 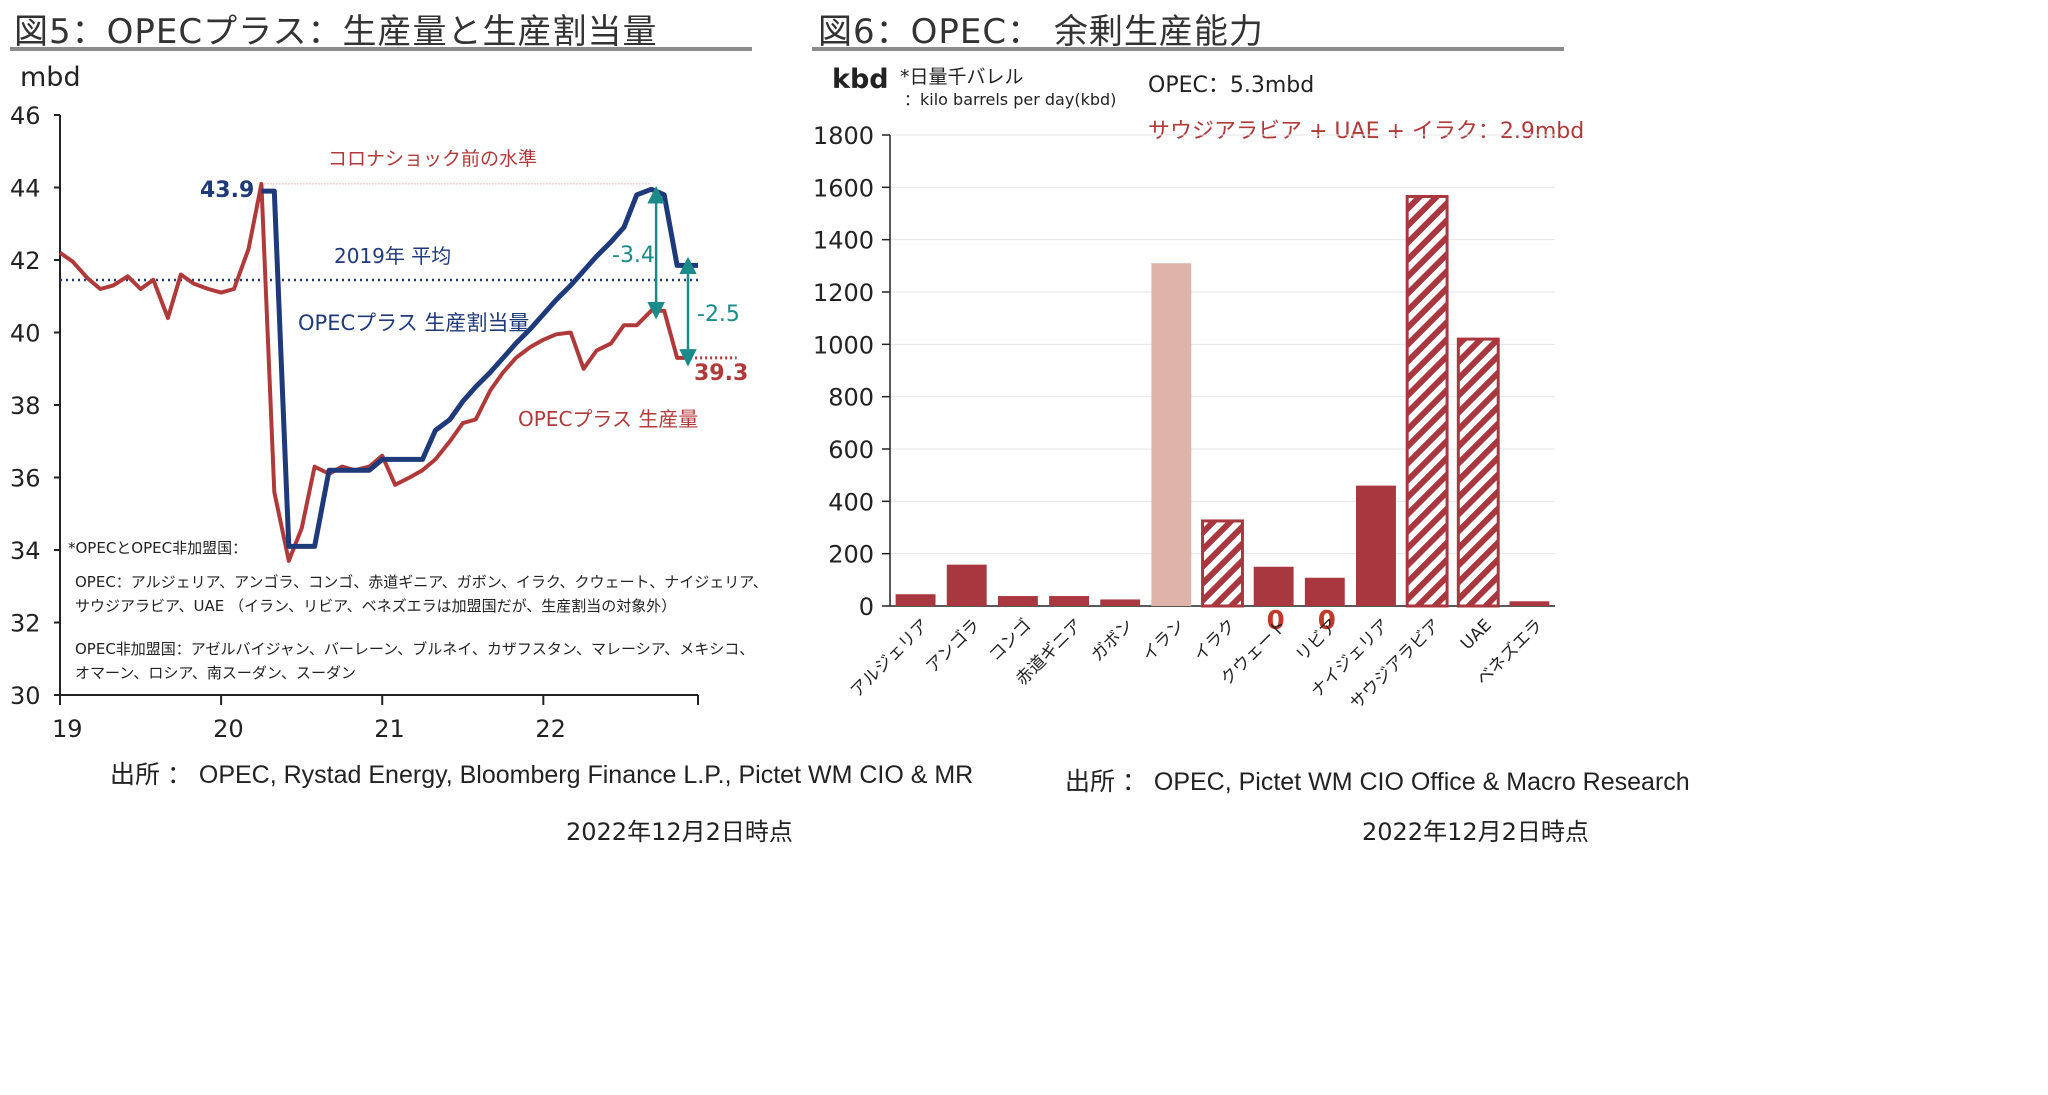 I want to click on right-y-tick-label: 800, so click(x=851, y=398).